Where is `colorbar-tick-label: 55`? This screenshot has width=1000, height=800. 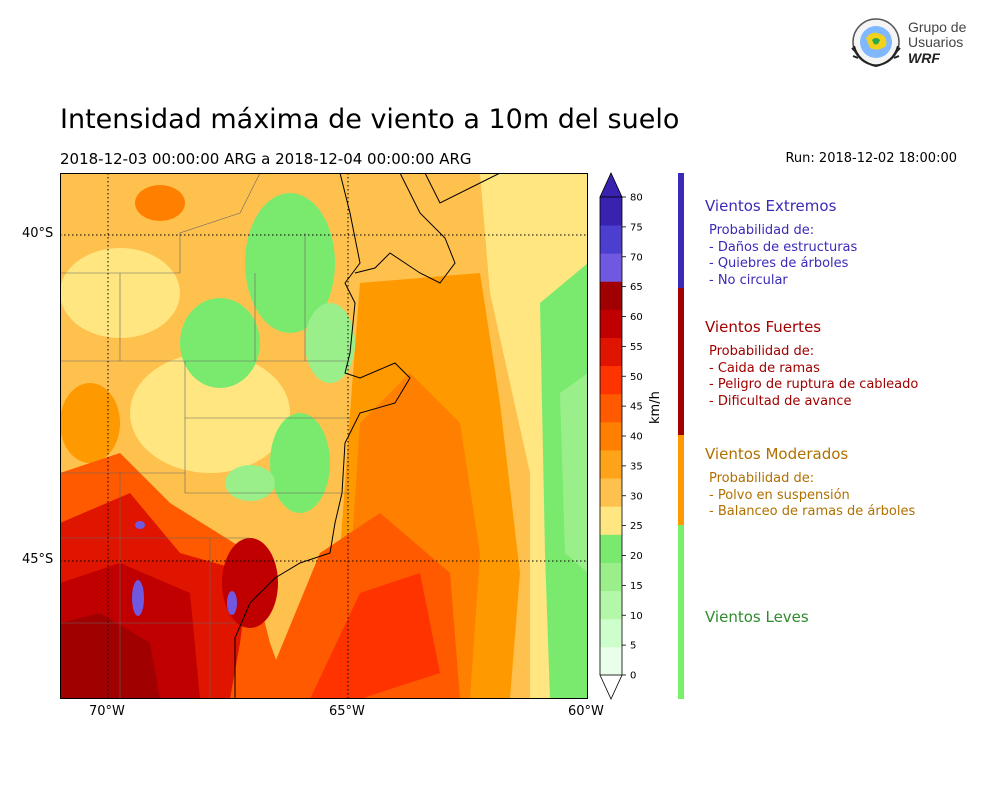 colorbar-tick-label: 55 is located at coordinates (636, 347).